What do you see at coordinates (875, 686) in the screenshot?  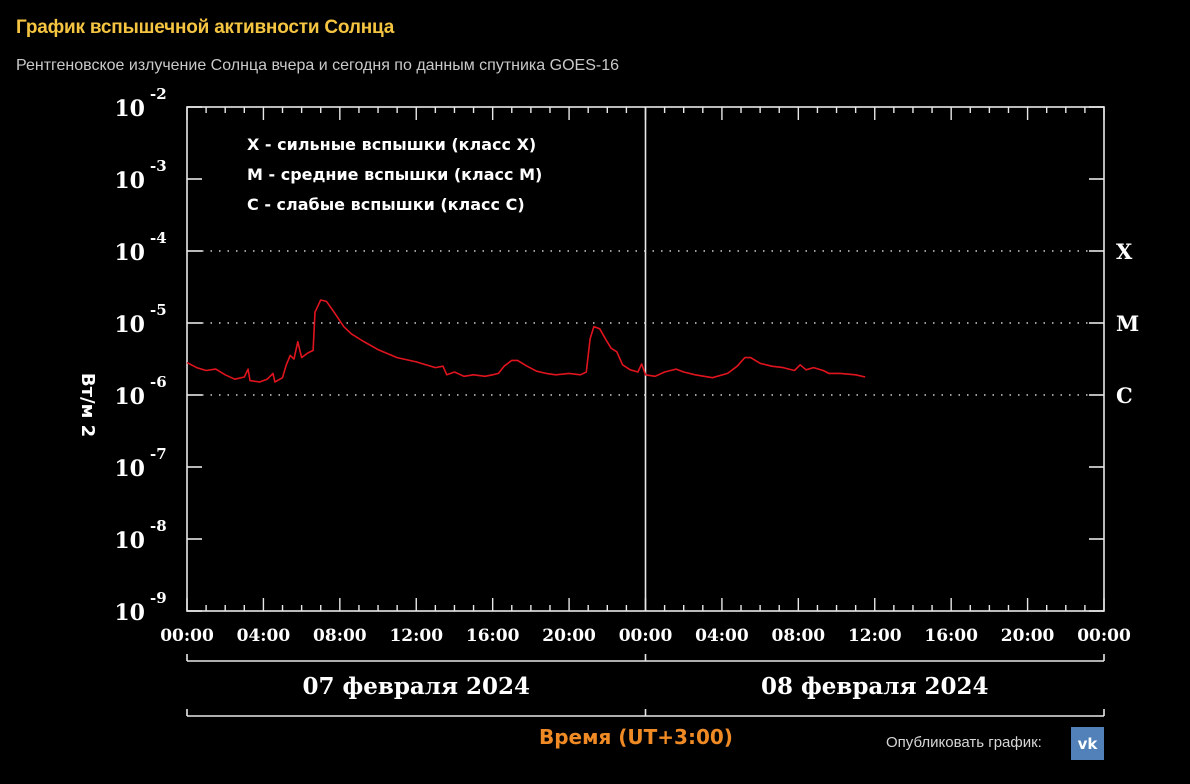 I see `date-label: 08 февраля 2024` at bounding box center [875, 686].